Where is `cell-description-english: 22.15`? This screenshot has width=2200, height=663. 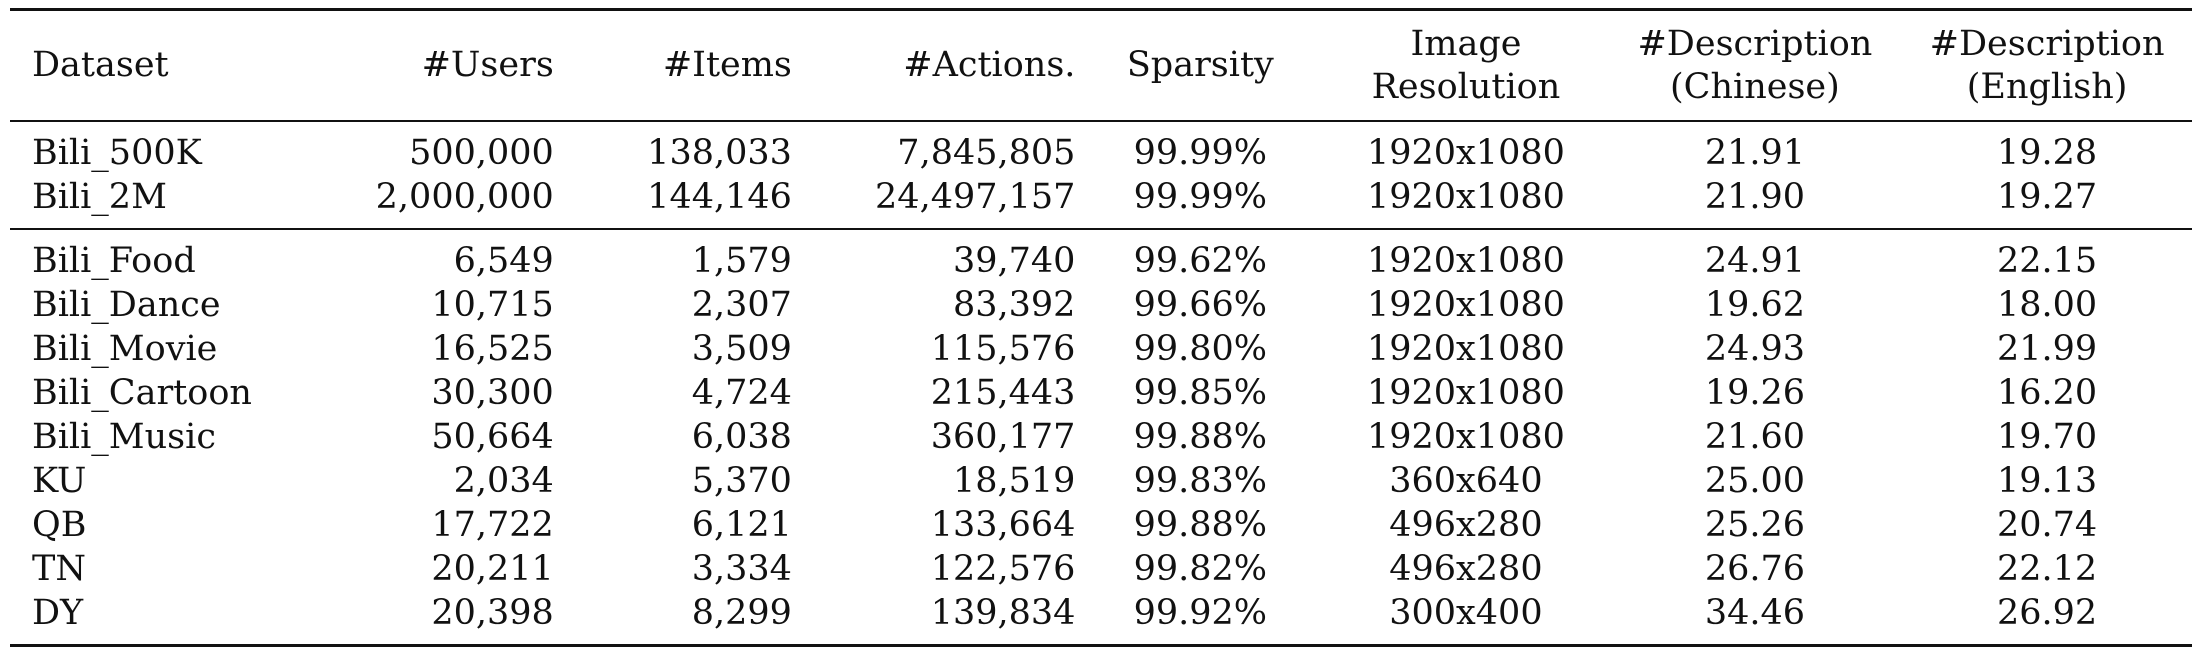
cell-description-english: 22.15 is located at coordinates (2047, 260).